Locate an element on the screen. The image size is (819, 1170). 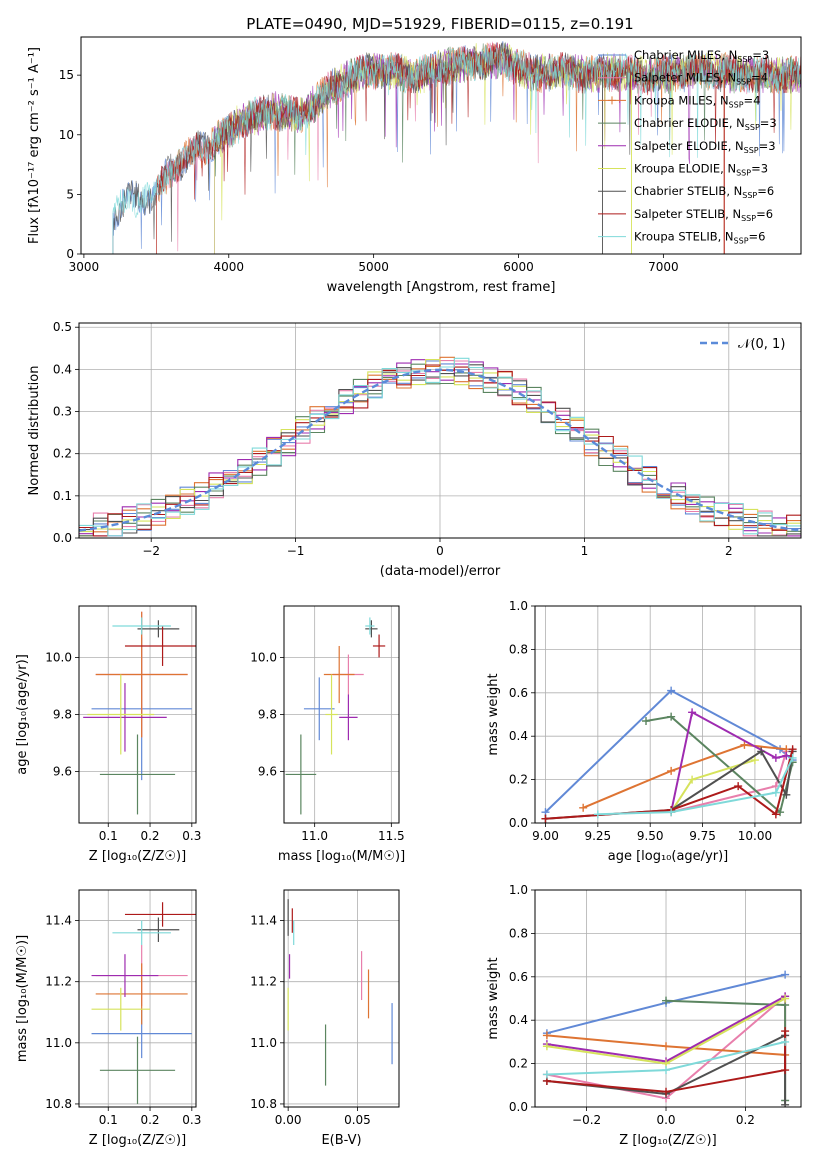
weight_vs_Z-frame is located at coordinates (668, 998).